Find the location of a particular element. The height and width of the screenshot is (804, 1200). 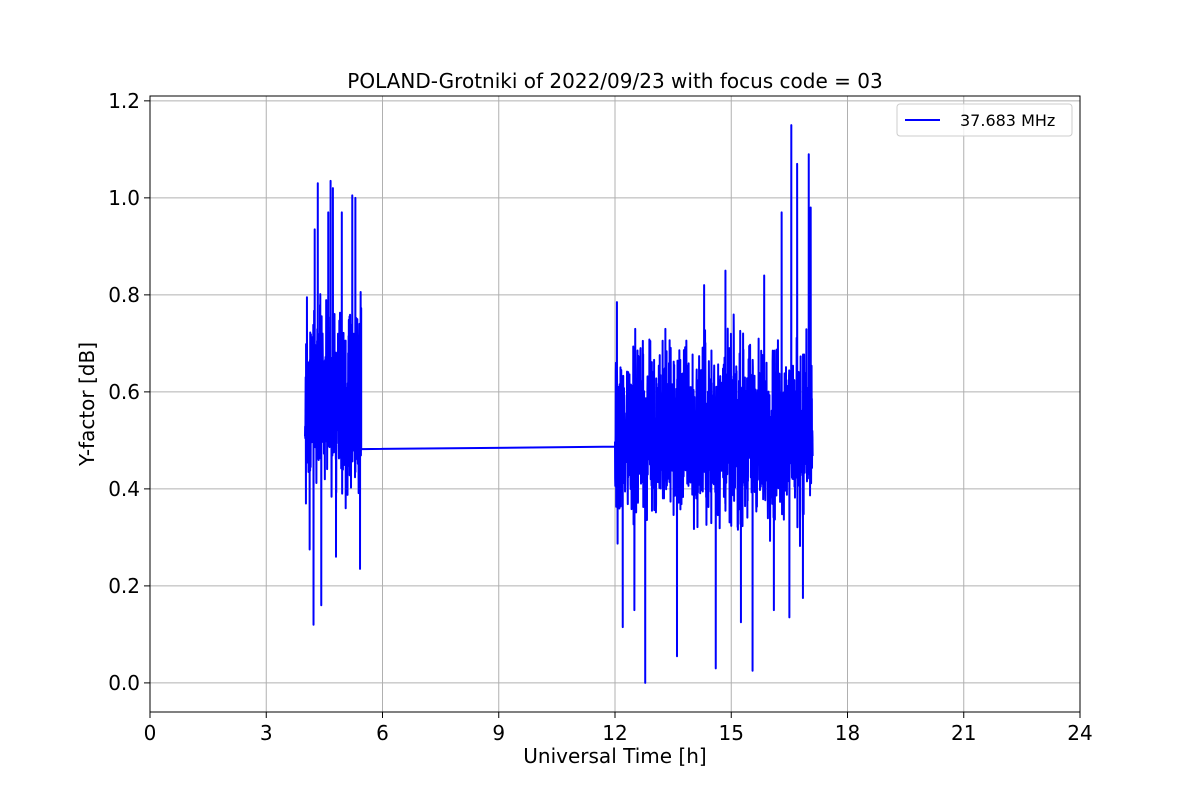

y-tick-label: 0.6 is located at coordinates (124, 392).